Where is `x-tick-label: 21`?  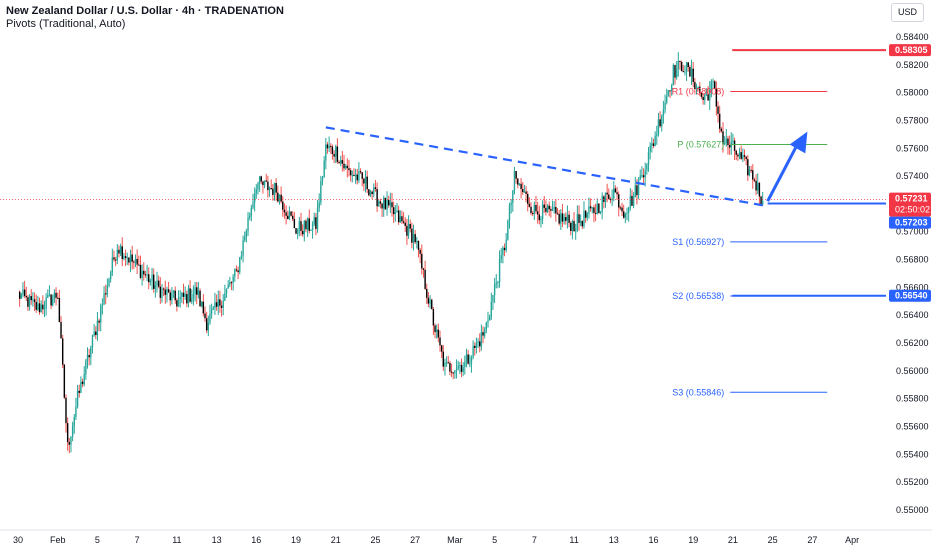 x-tick-label: 21 is located at coordinates (733, 540).